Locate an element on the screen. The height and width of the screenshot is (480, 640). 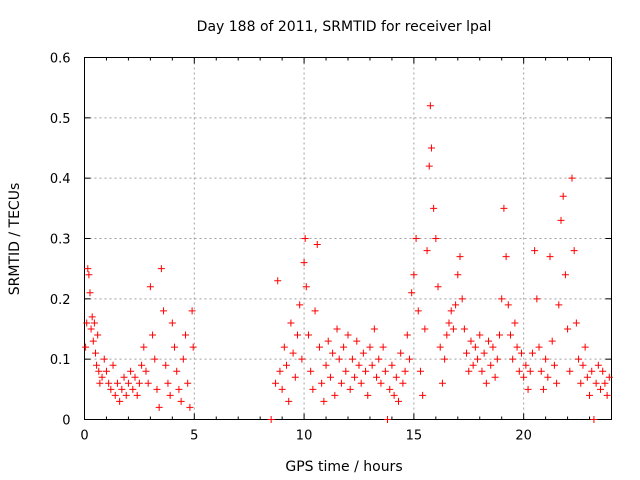
x-tick-label: 10 is located at coordinates (304, 436).